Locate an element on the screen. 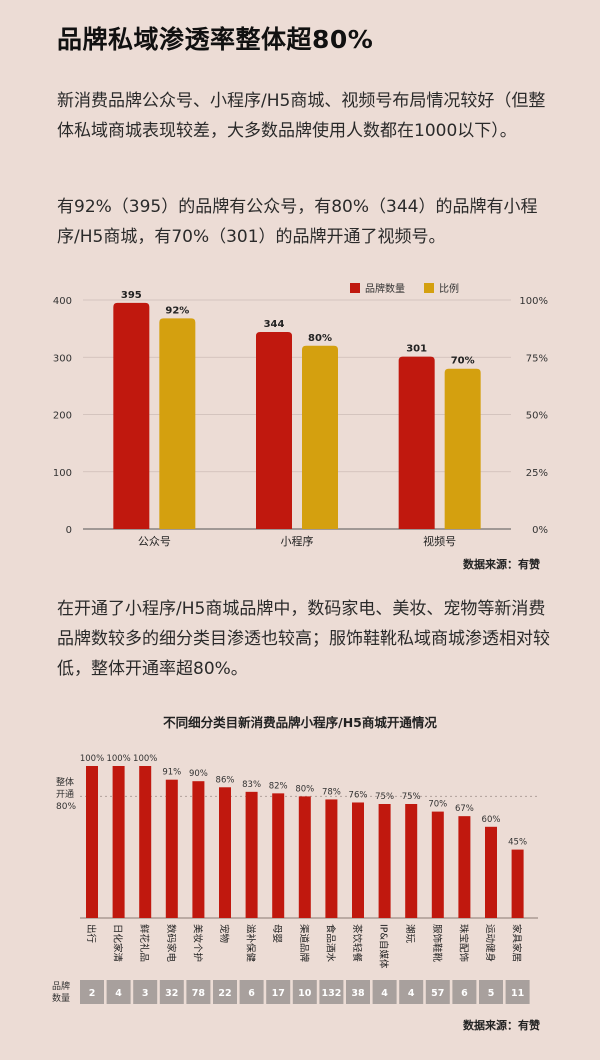  data-label: 67% is located at coordinates (464, 809).